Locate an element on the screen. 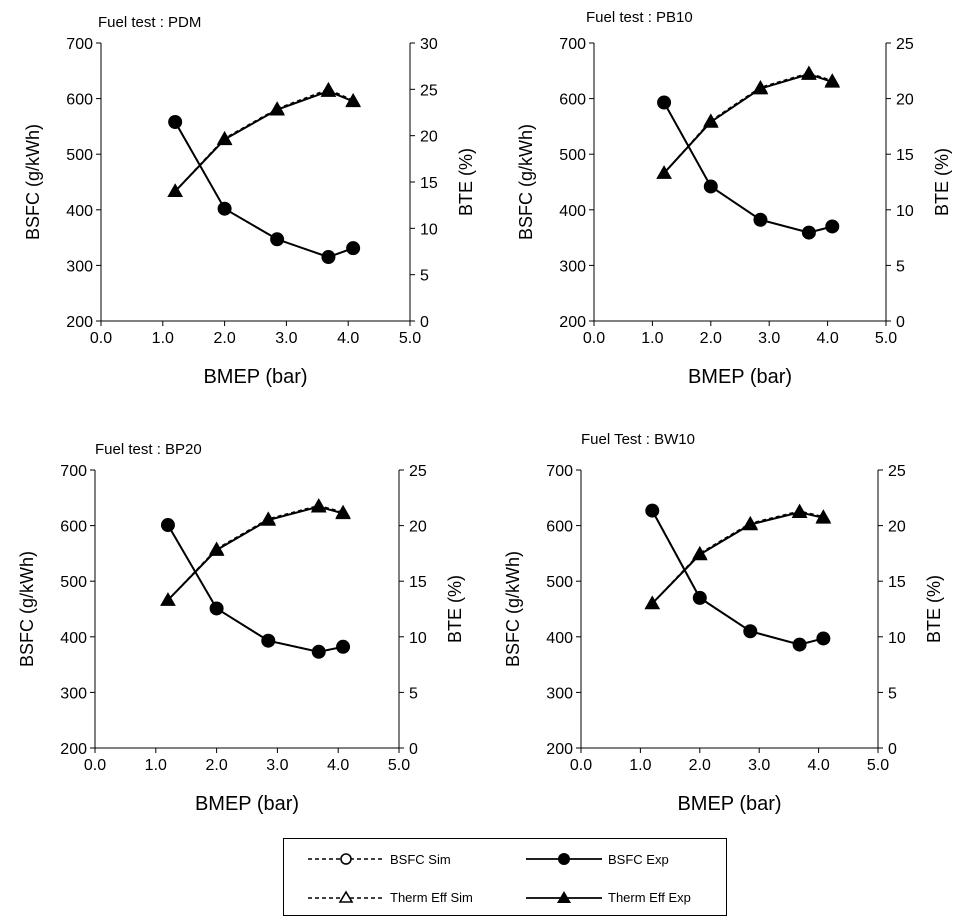 Image resolution: width=965 pixels, height=920 pixels. chart-title: Fuel test : BP20 is located at coordinates (148, 449).